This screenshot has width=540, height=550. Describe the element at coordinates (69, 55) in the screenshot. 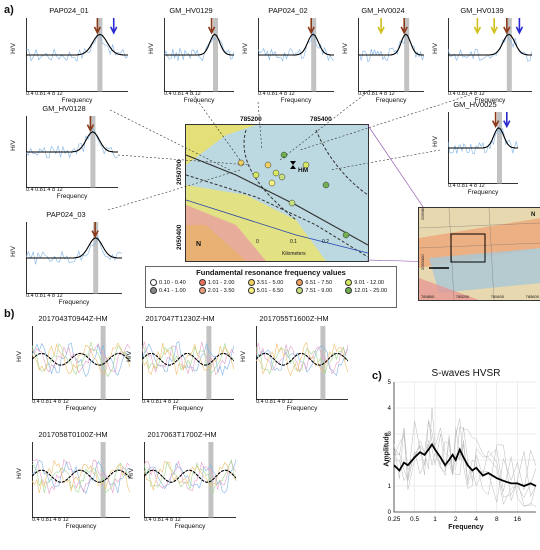

I see `hv-subplot: PAP024_01 H/V Frequency 0.4 0.81 4 8 12` at that location.